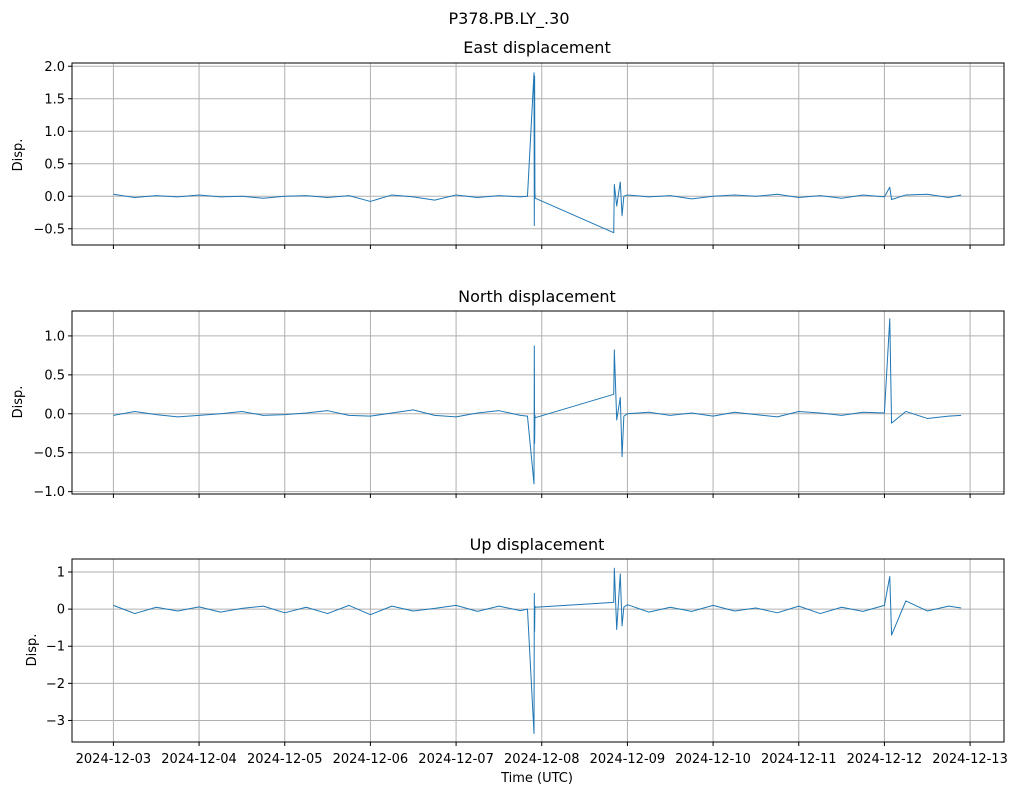  Describe the element at coordinates (49, 492) in the screenshot. I see `north-y-tick-label: −1.0` at that location.